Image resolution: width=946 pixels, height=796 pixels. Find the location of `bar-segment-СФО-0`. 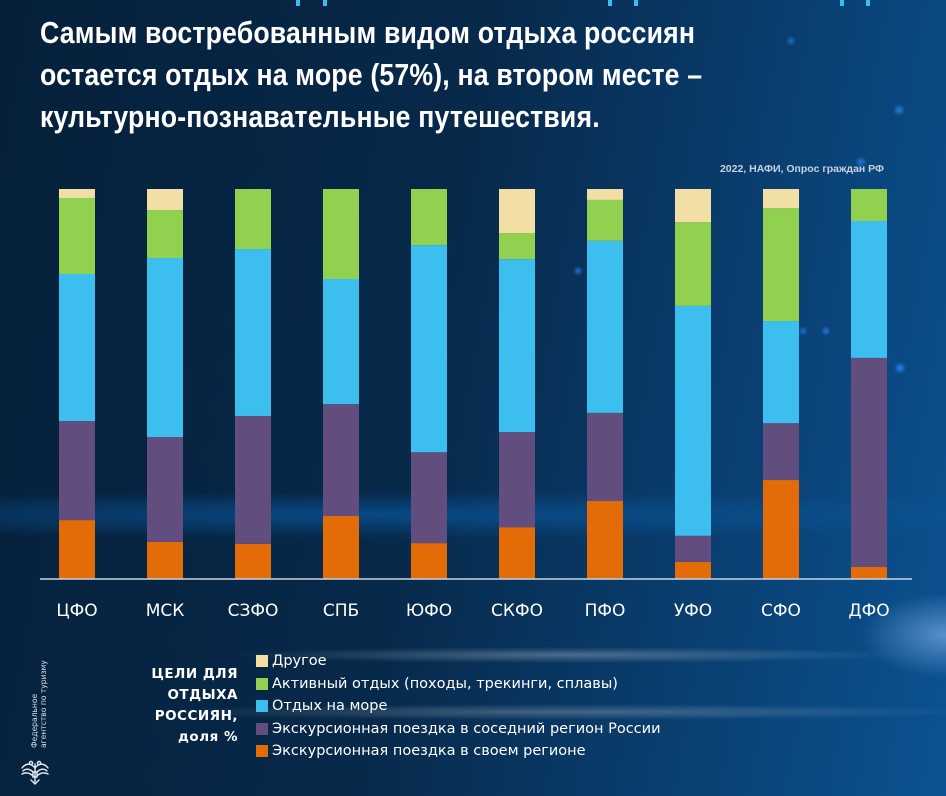

bar-segment-СФО-0 is located at coordinates (781, 529).